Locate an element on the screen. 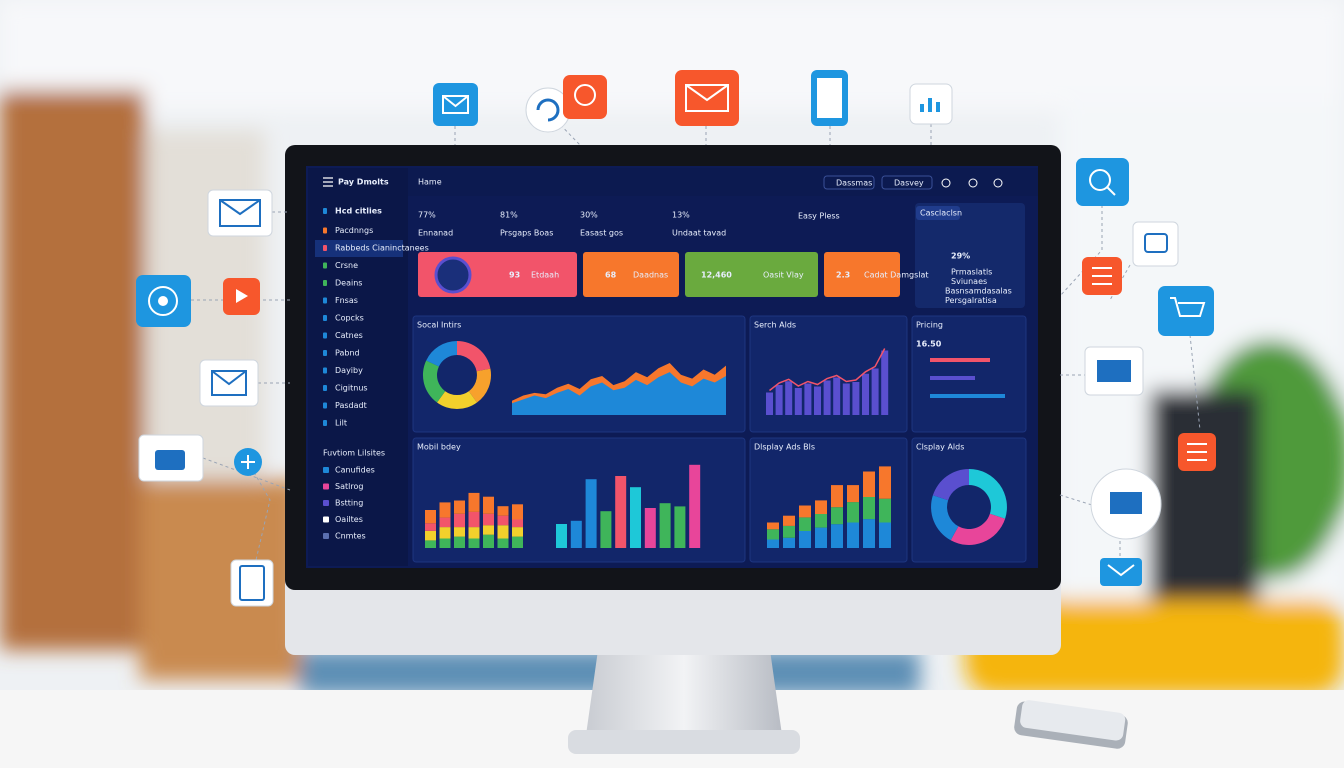  control-label: Dassmas is located at coordinates (854, 183).